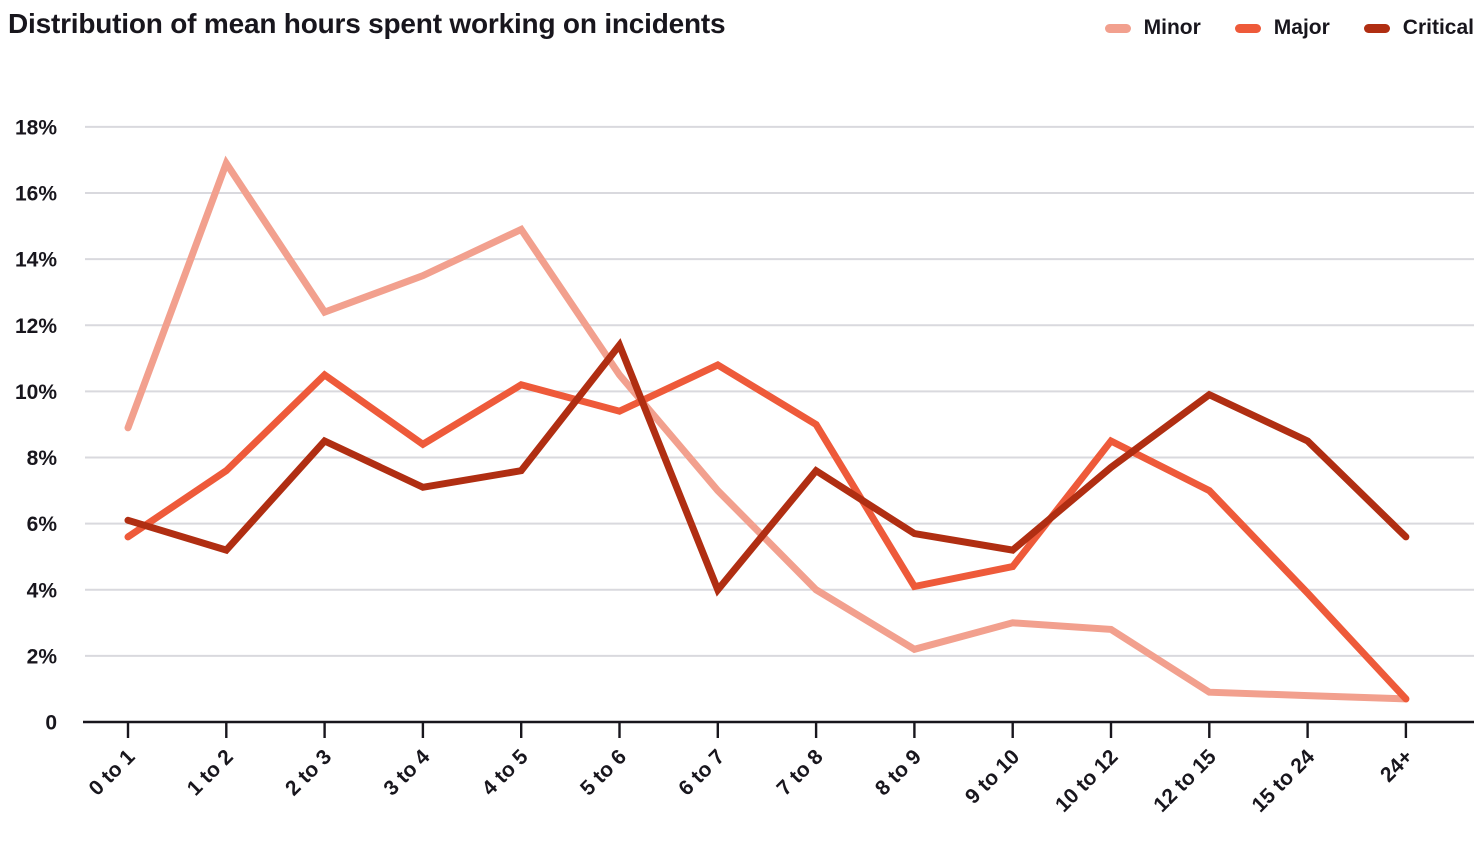  Describe the element at coordinates (210, 772) in the screenshot. I see `x-tick-label: 1 to 2` at that location.